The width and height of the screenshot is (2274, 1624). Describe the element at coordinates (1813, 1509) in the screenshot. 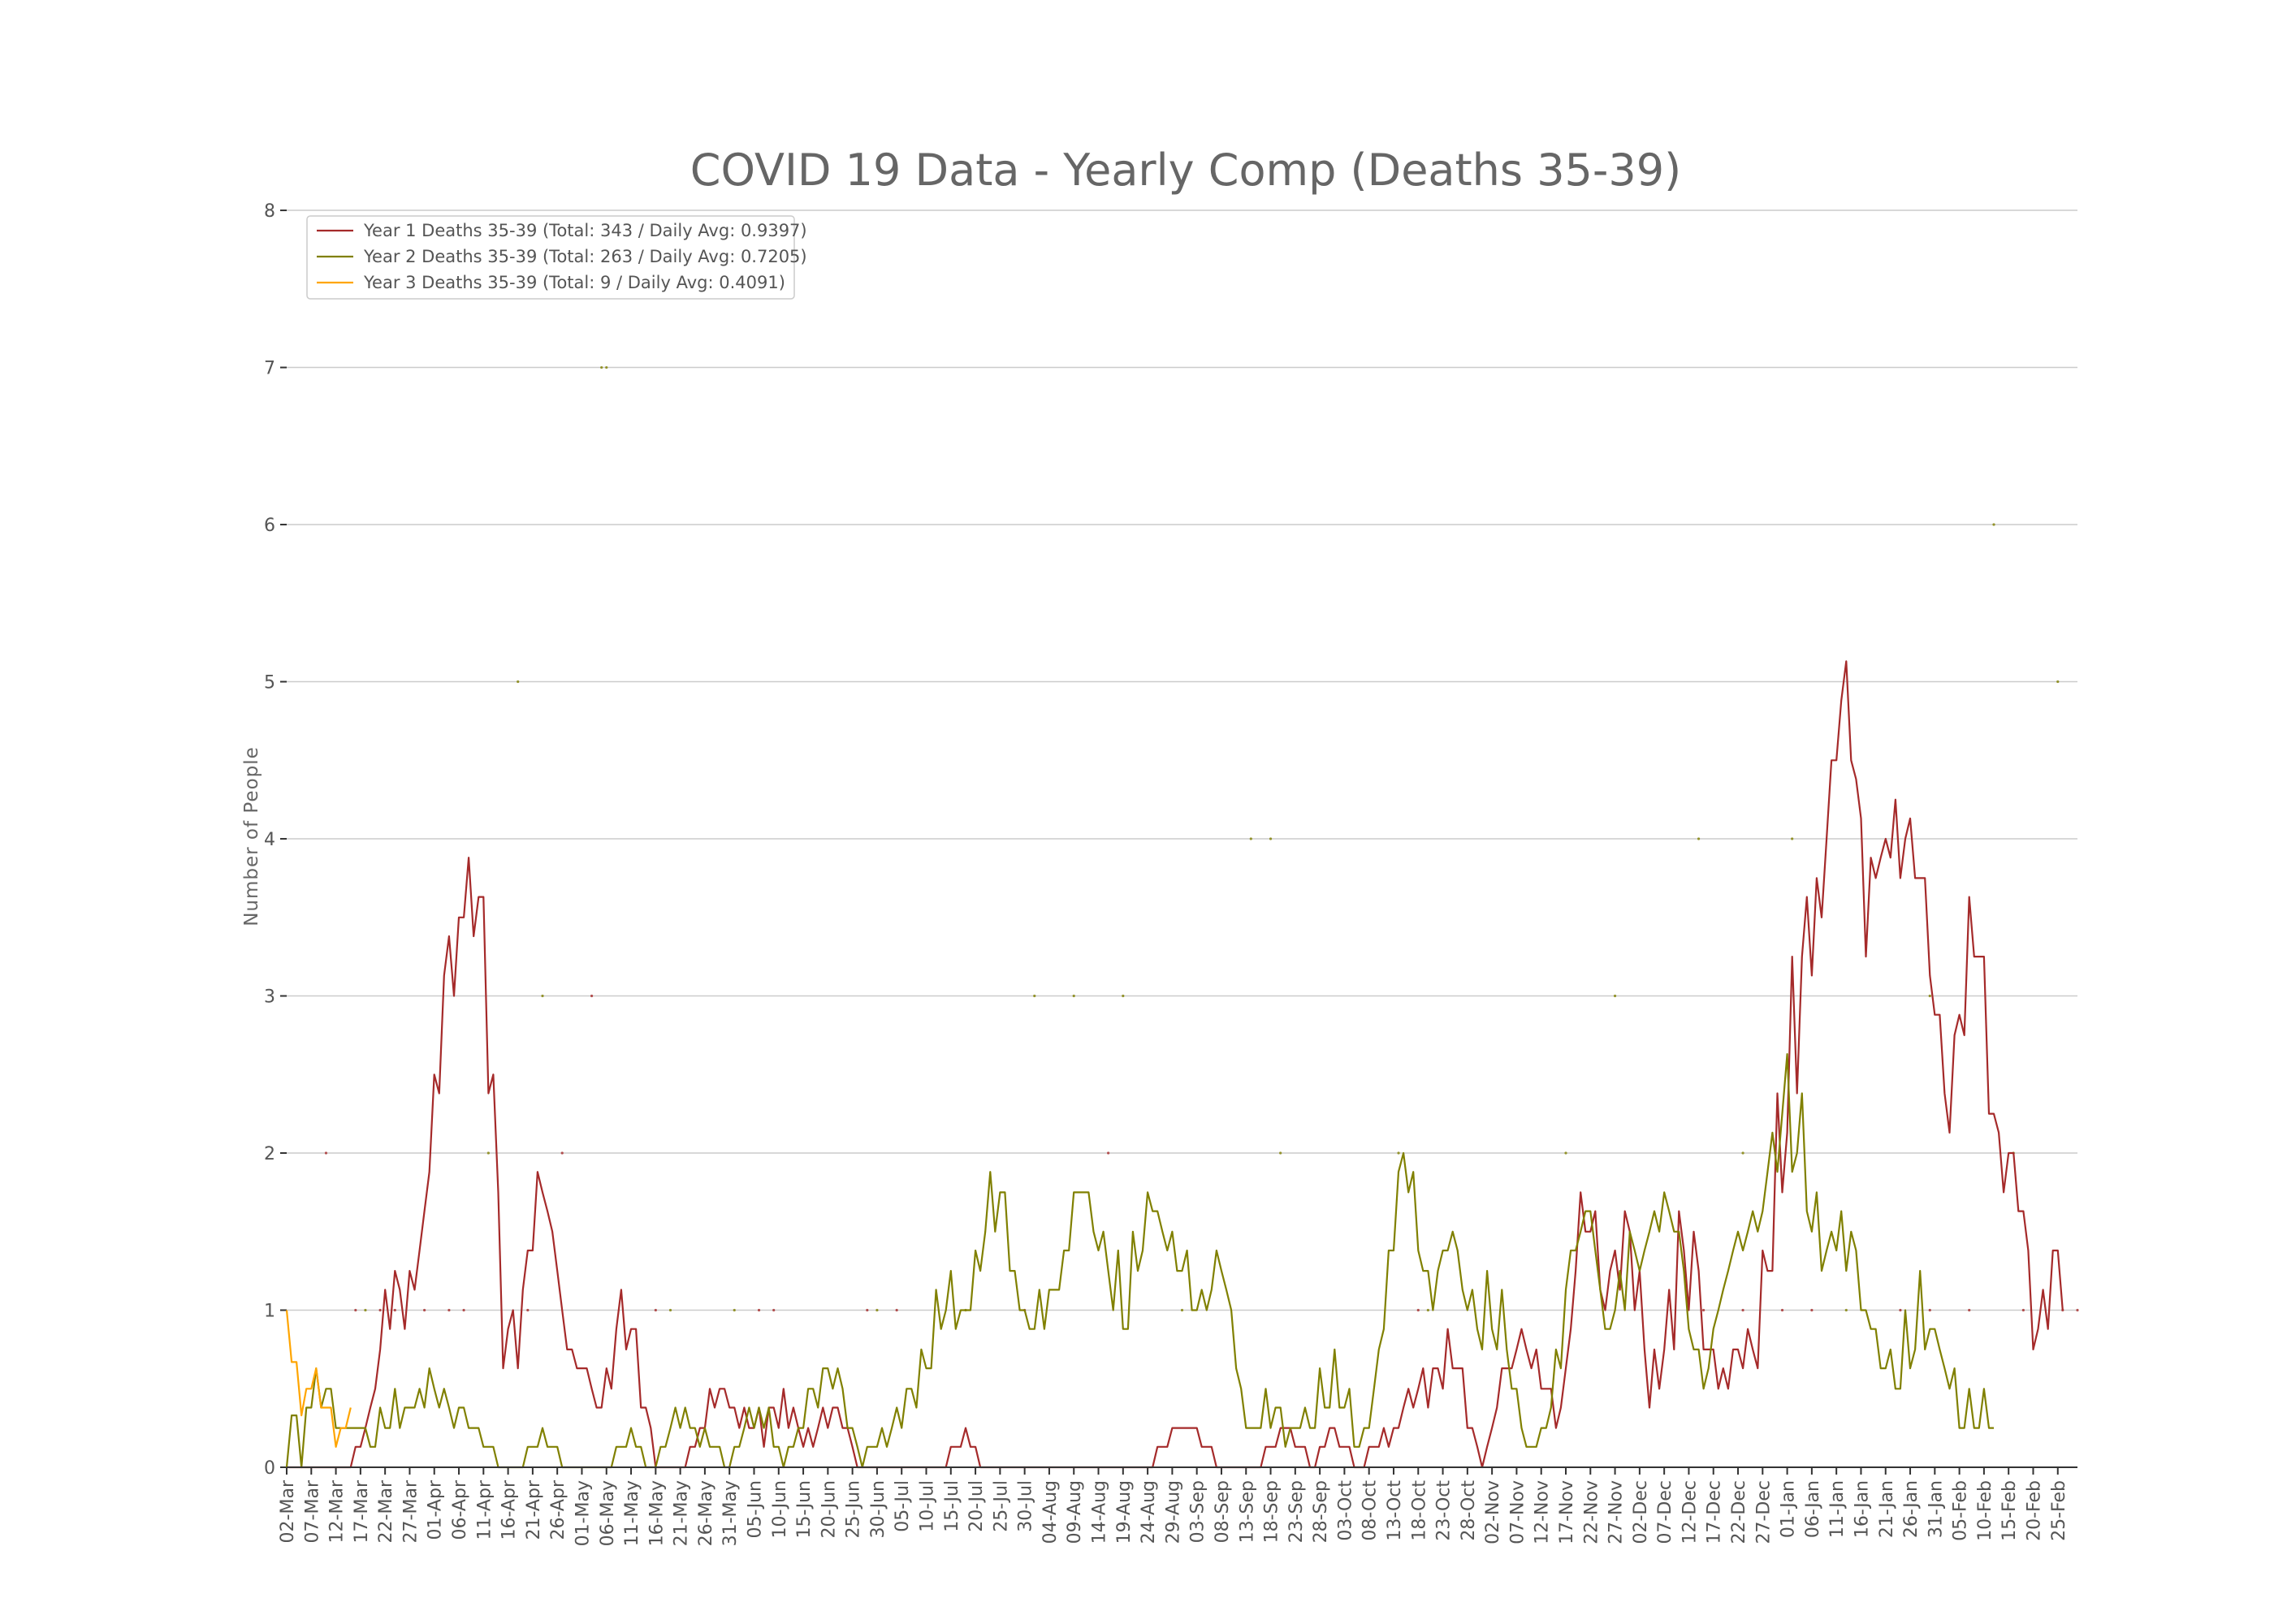

I see `x-tick-label: 06-Jan` at that location.